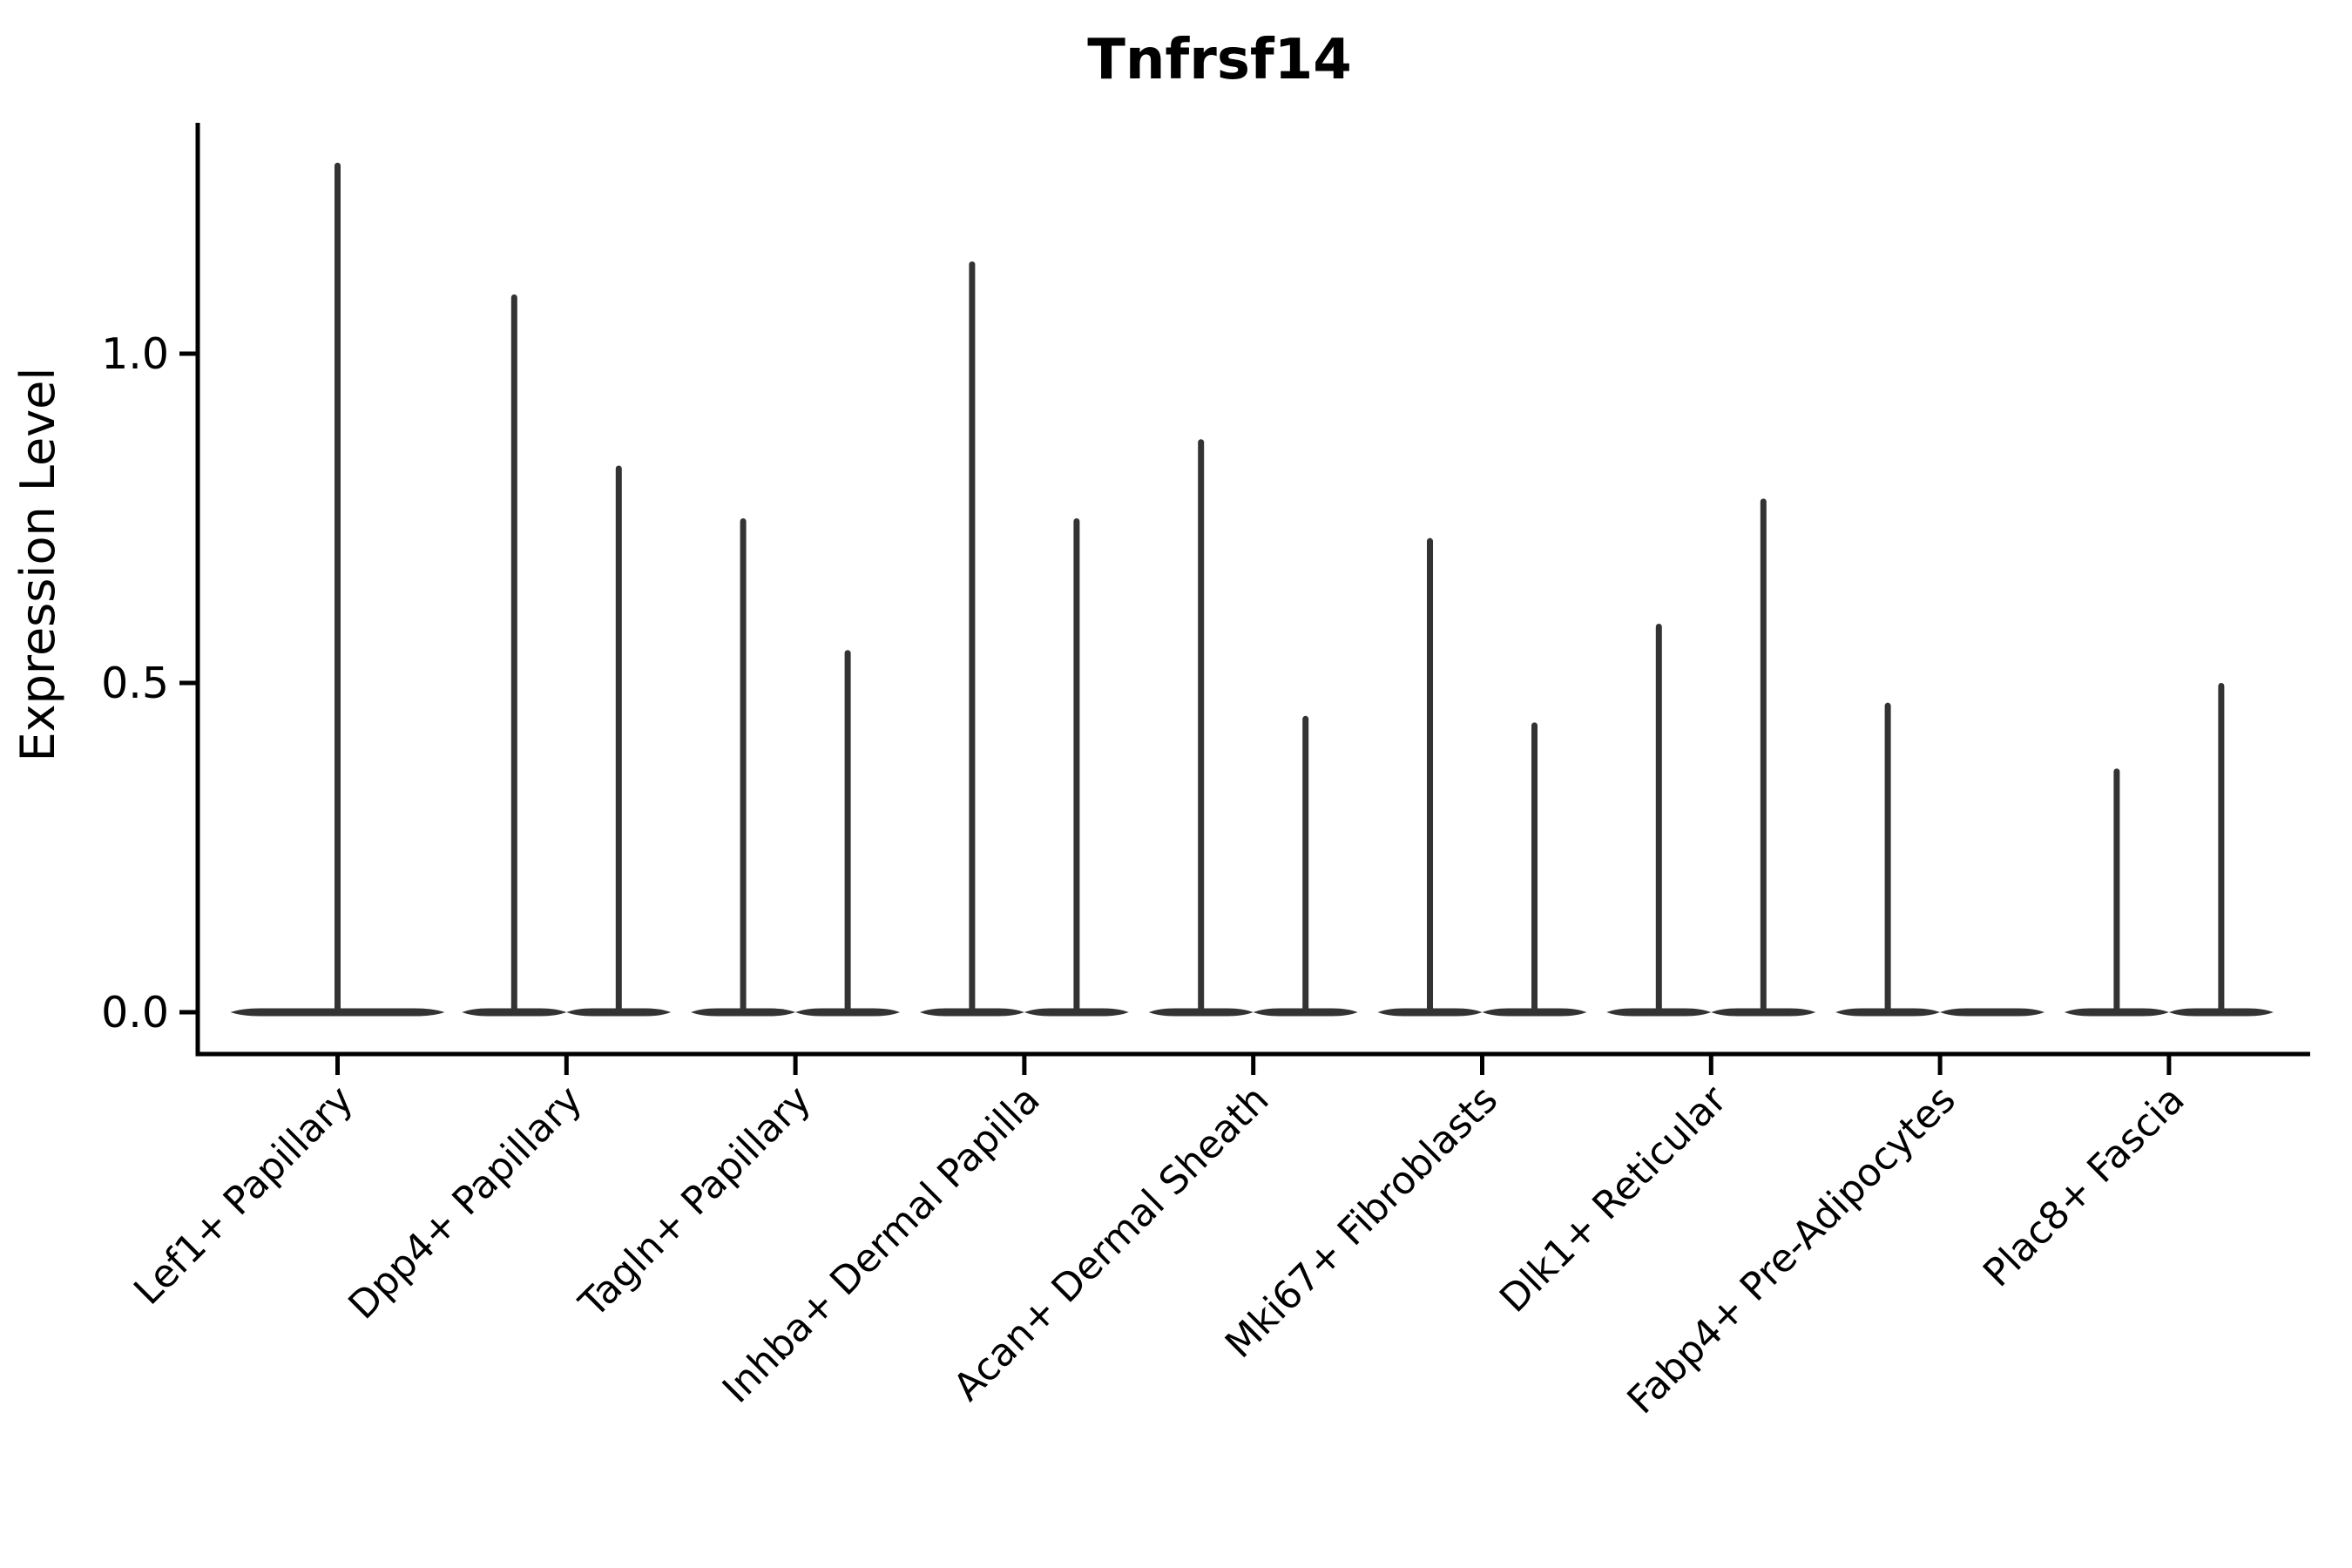  What do you see at coordinates (2084, 1187) in the screenshot?
I see `x-tick-label: Plac8+ Fascia` at bounding box center [2084, 1187].